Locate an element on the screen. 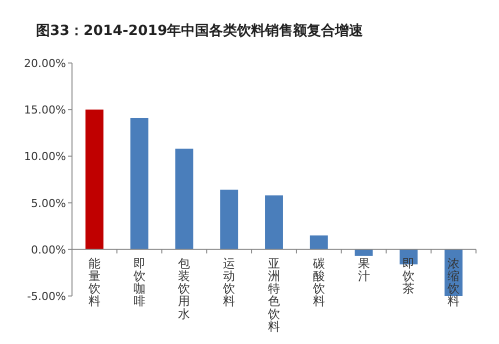  x-tick-label: 果汁 is located at coordinates (364, 269).